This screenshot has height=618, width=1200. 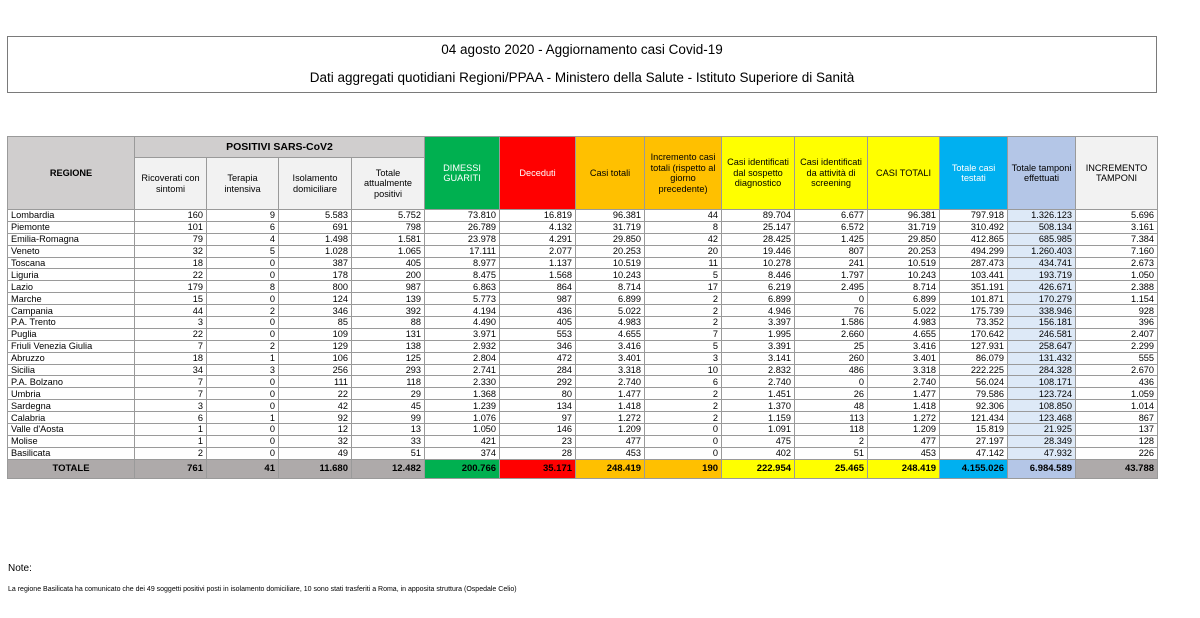 What do you see at coordinates (315, 346) in the screenshot?
I see `data-cell: 129` at bounding box center [315, 346].